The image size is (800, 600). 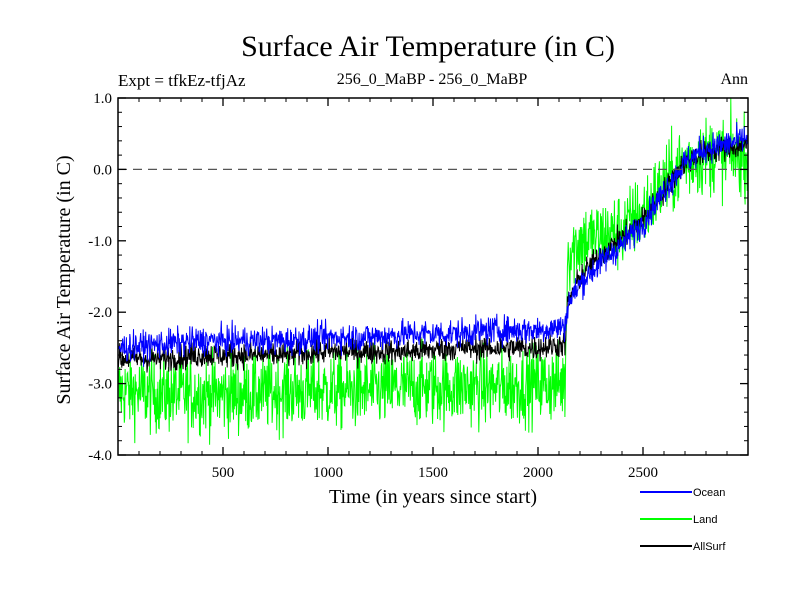 I want to click on season-label: Ann, so click(x=734, y=79).